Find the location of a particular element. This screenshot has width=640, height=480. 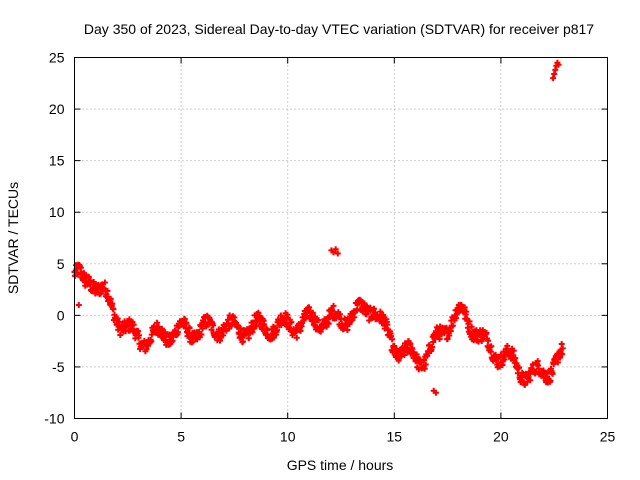

y-tick-label: 0 is located at coordinates (61, 315).